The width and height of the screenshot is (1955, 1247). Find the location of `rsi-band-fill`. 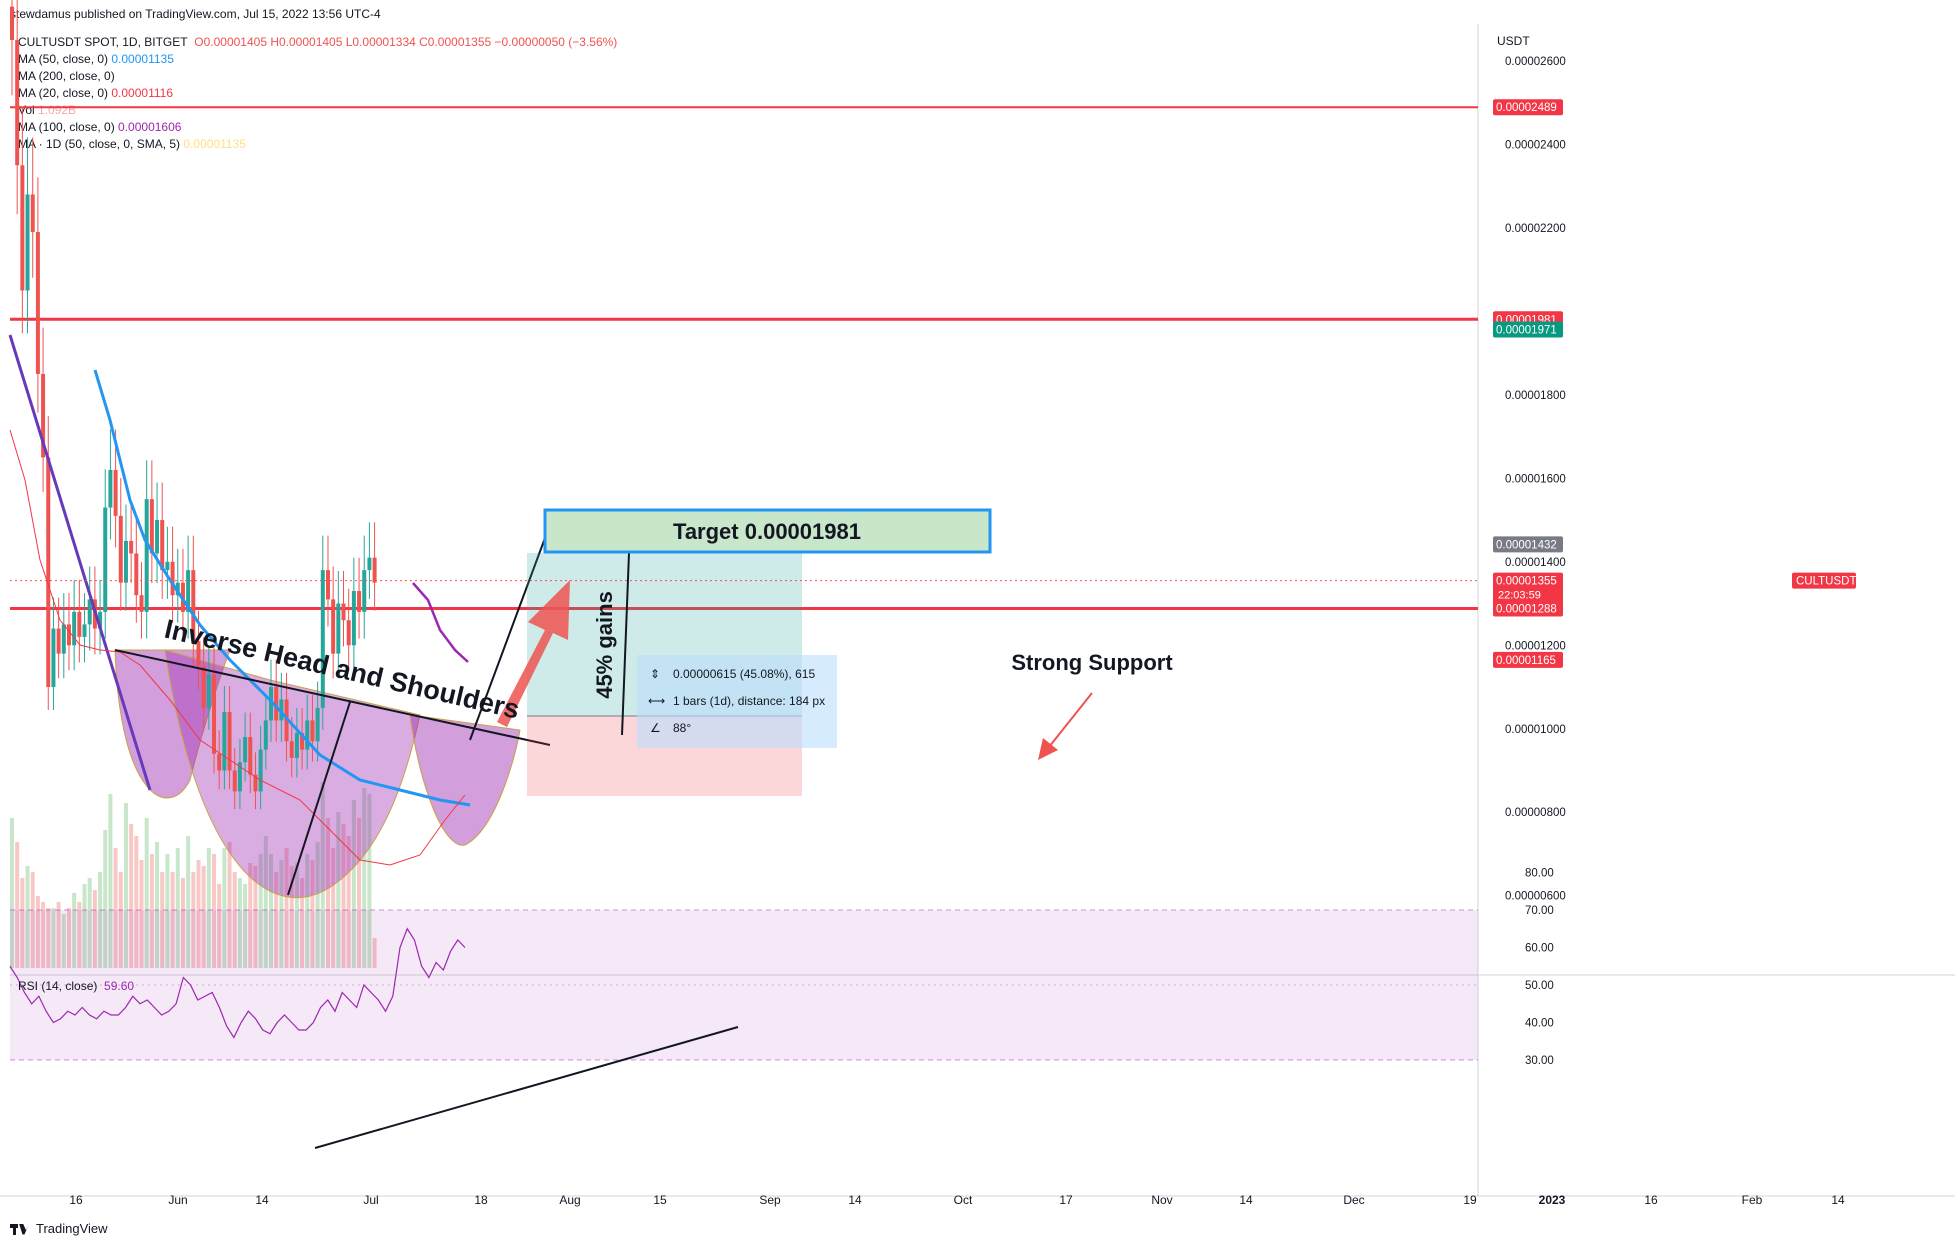

rsi-band-fill is located at coordinates (744, 985).